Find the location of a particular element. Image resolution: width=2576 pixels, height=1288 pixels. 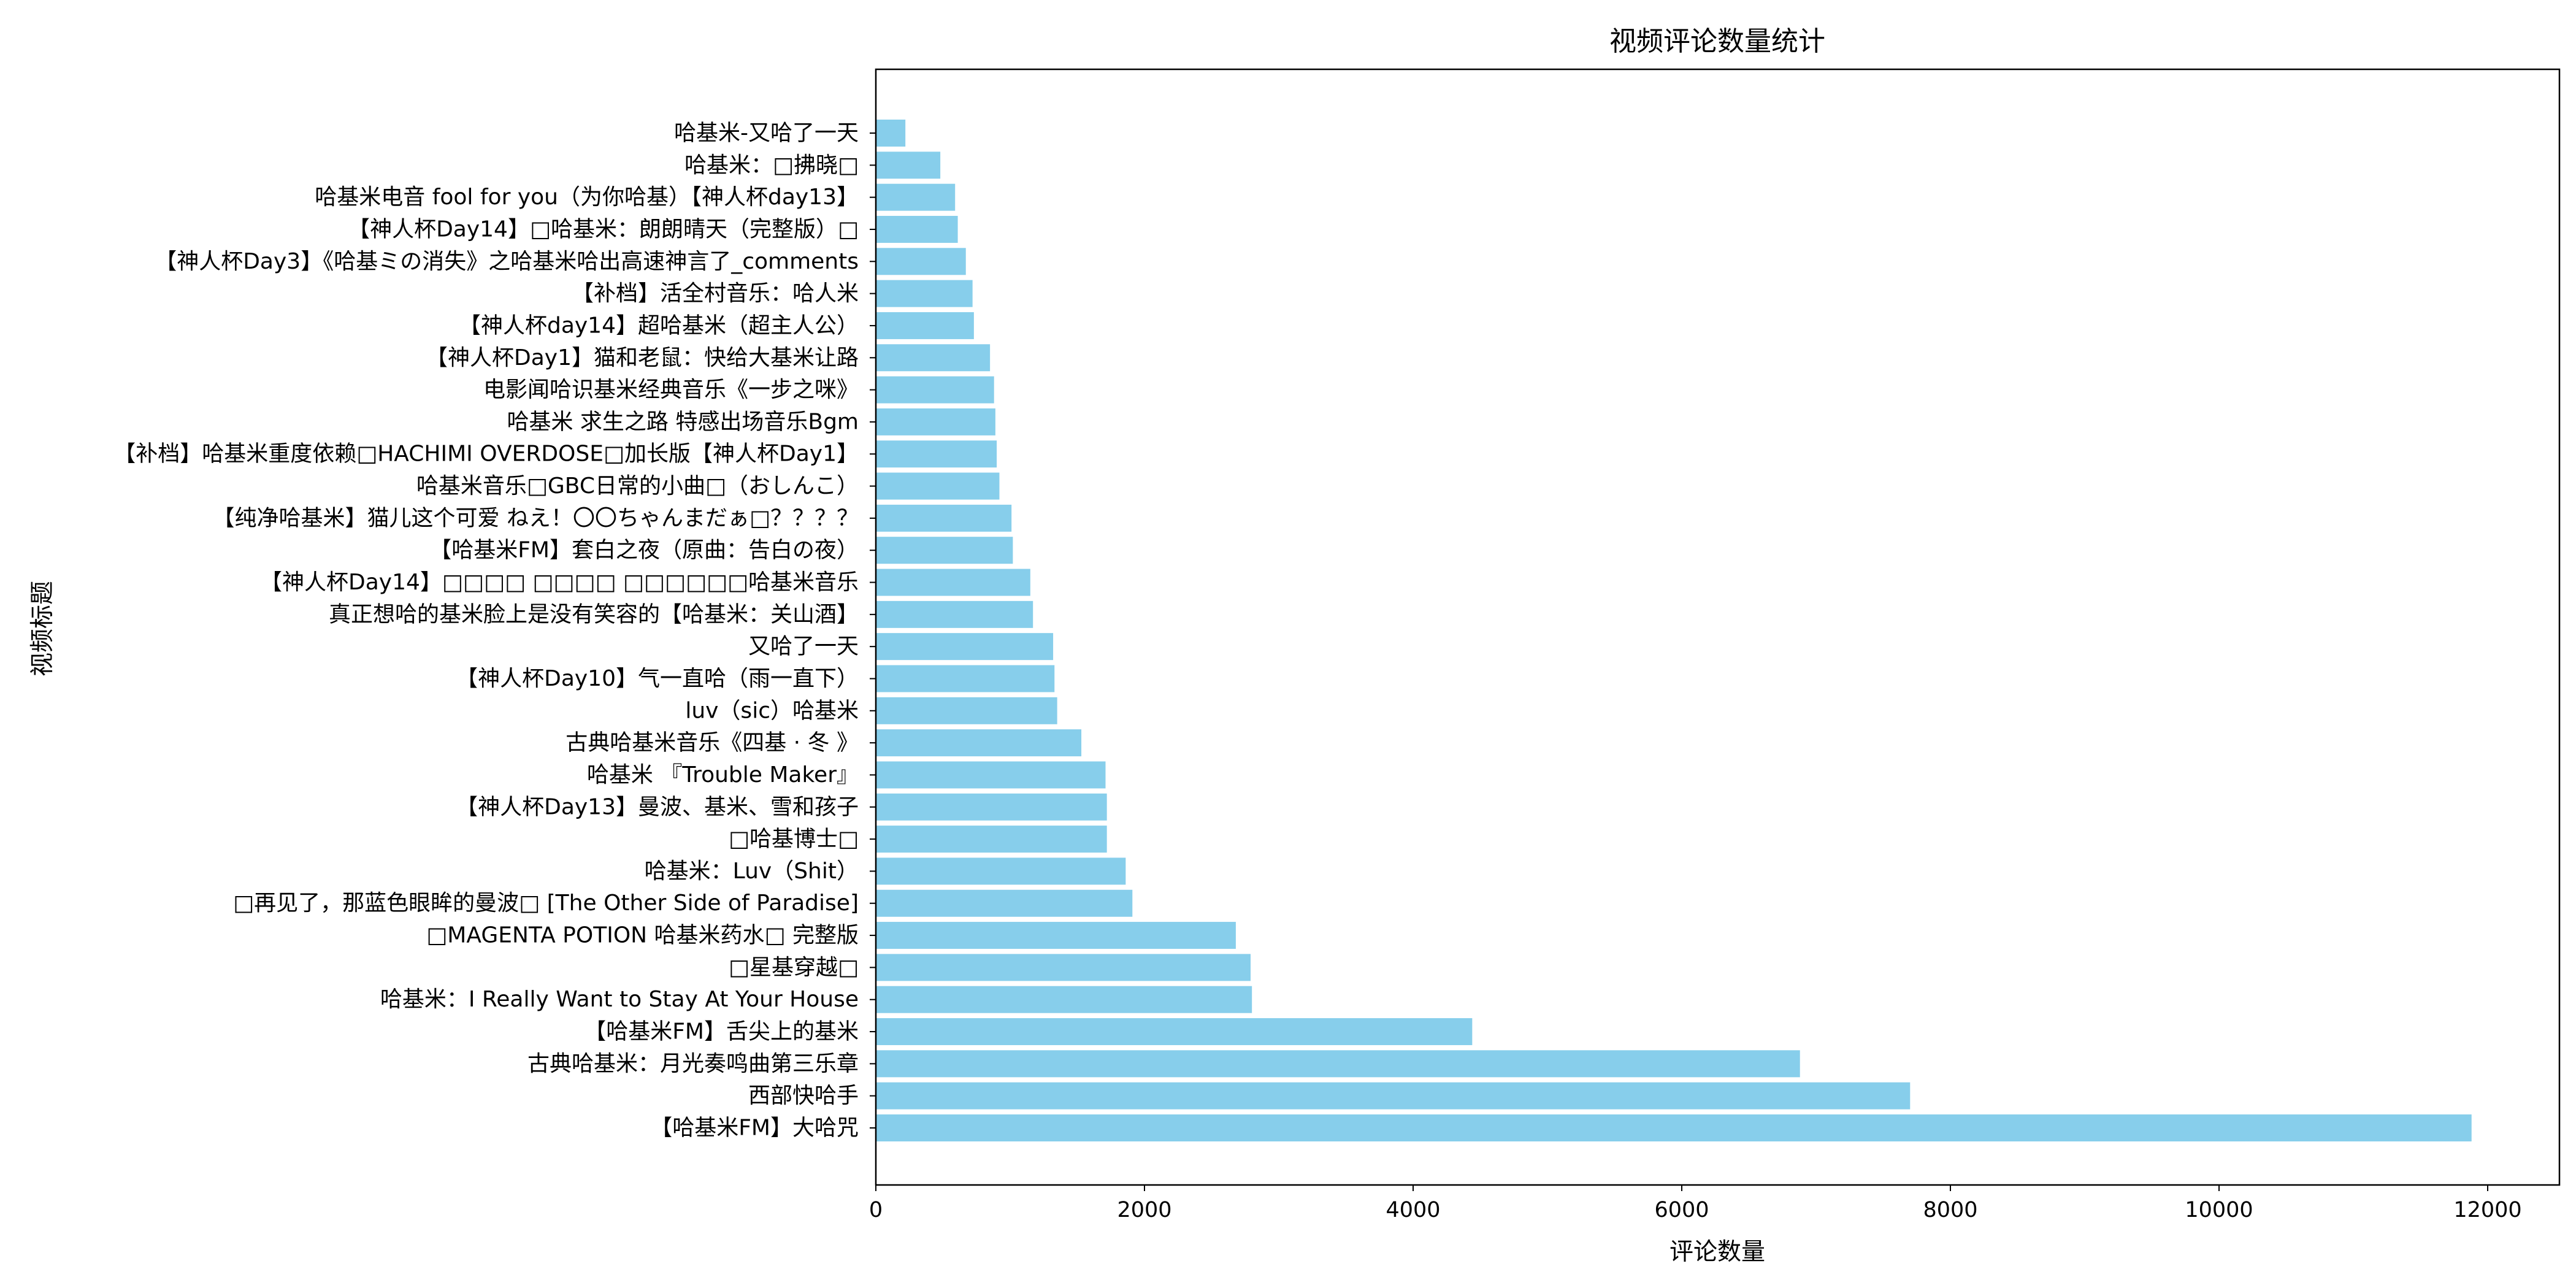

category-label: 【神人杯Day13】曼波、基米、雪和孩子 is located at coordinates (657, 806).